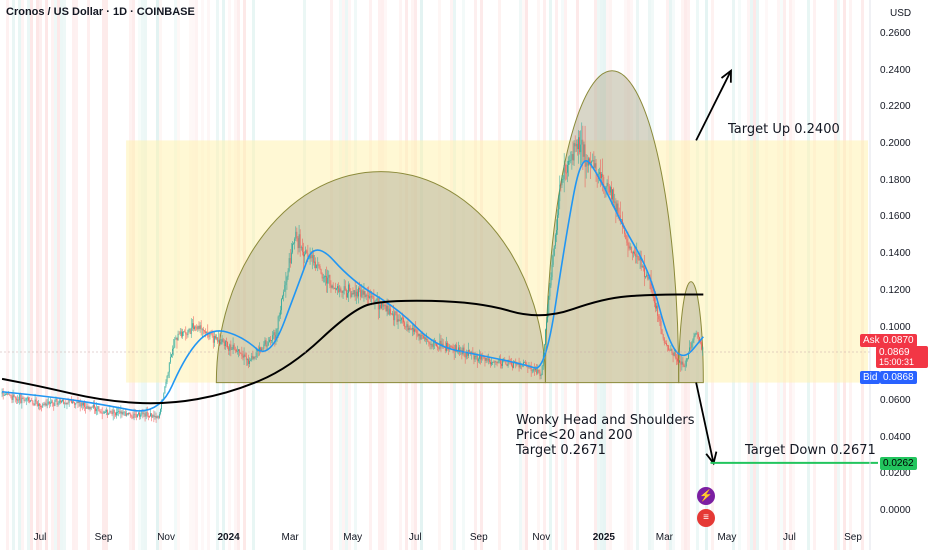 This screenshot has width=932, height=550. Describe the element at coordinates (353, 537) in the screenshot. I see `x-tick-label: May` at that location.